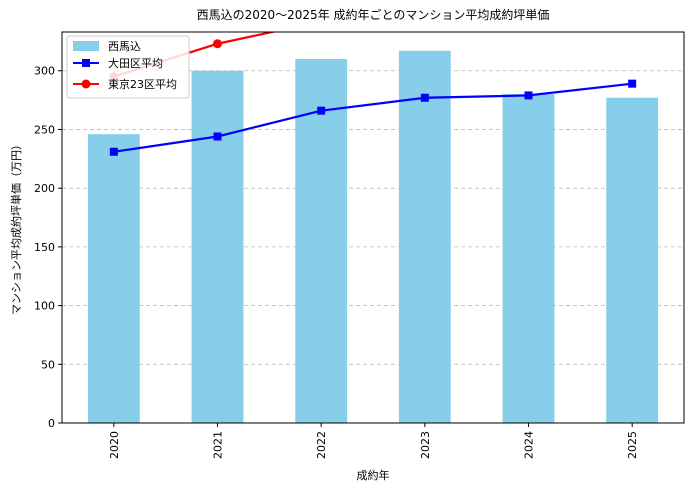 The image size is (693, 493). What do you see at coordinates (142, 84) in the screenshot?
I see `legend-label-2: 東京23区平均` at bounding box center [142, 84].